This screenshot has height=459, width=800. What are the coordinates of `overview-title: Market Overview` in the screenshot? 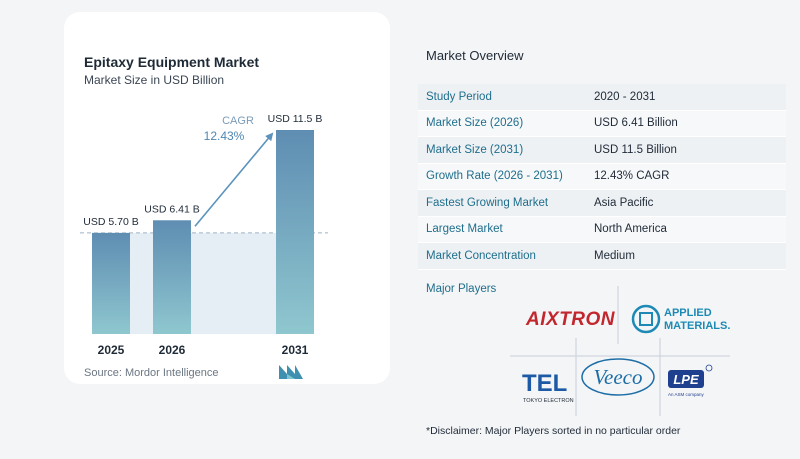 It's located at (475, 55).